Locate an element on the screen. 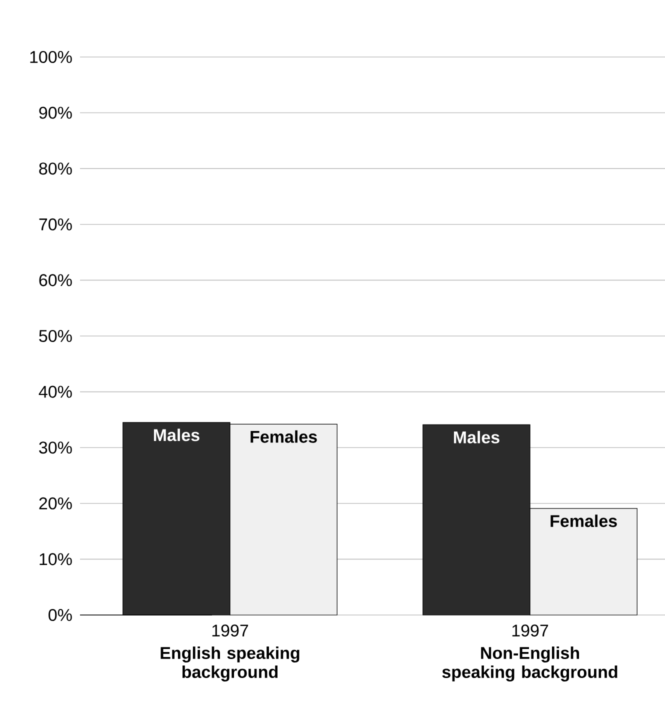 The height and width of the screenshot is (727, 665). x-tick-label: Non-English speaking background is located at coordinates (530, 664).